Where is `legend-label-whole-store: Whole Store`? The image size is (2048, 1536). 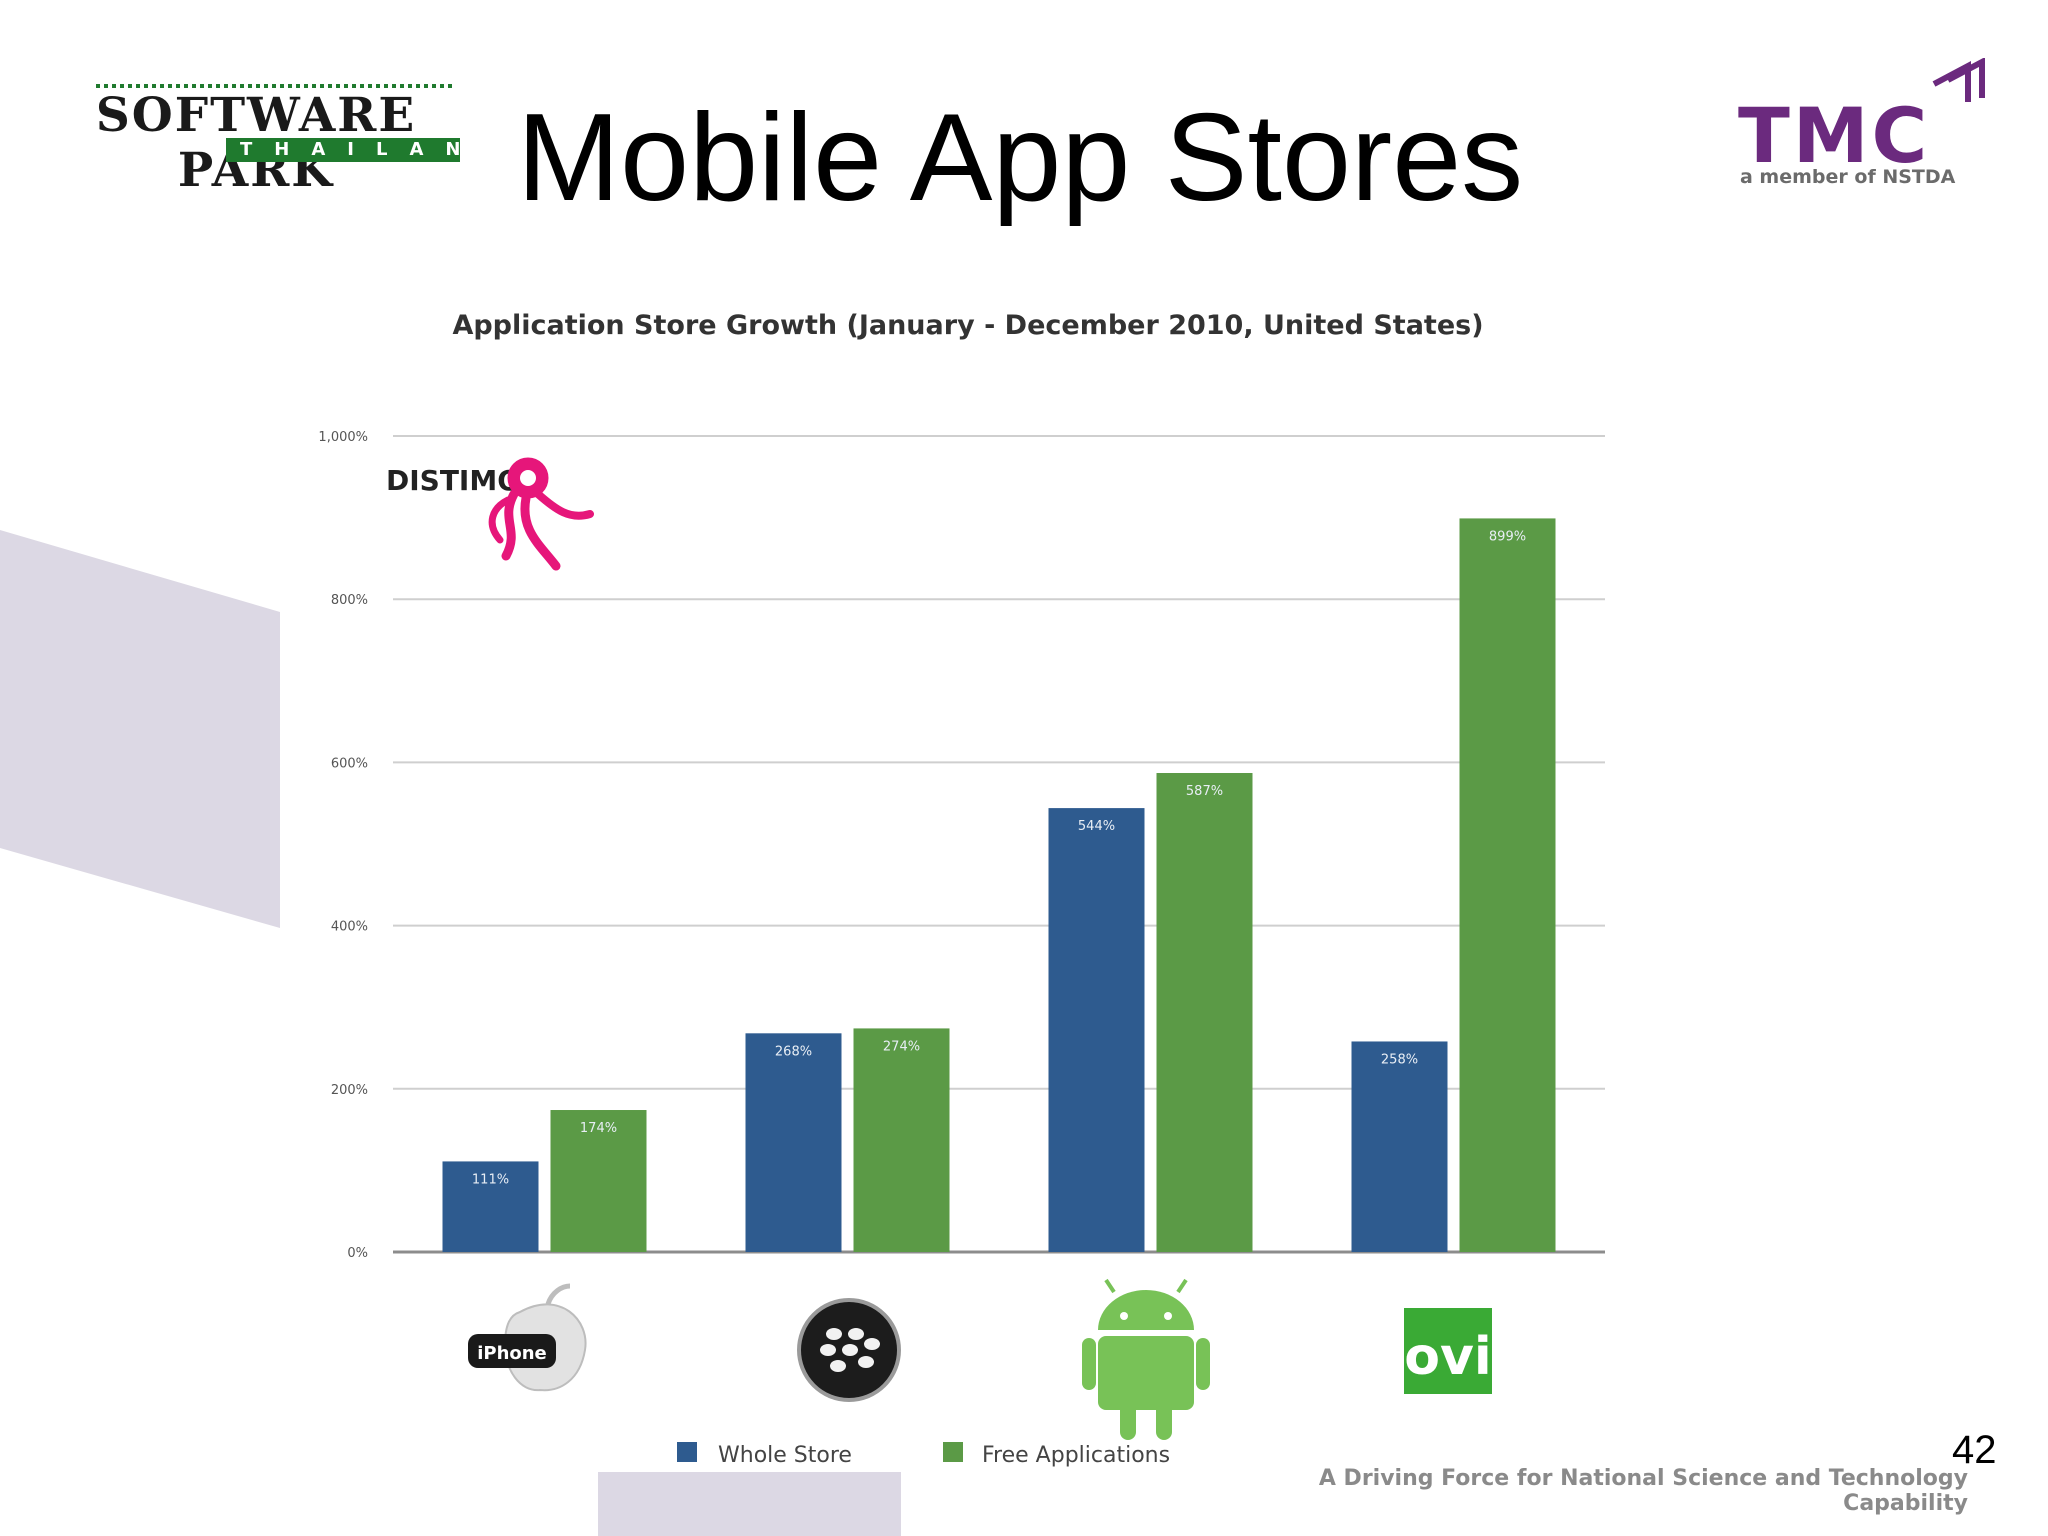
legend-label-whole-store: Whole Store is located at coordinates (785, 1455).